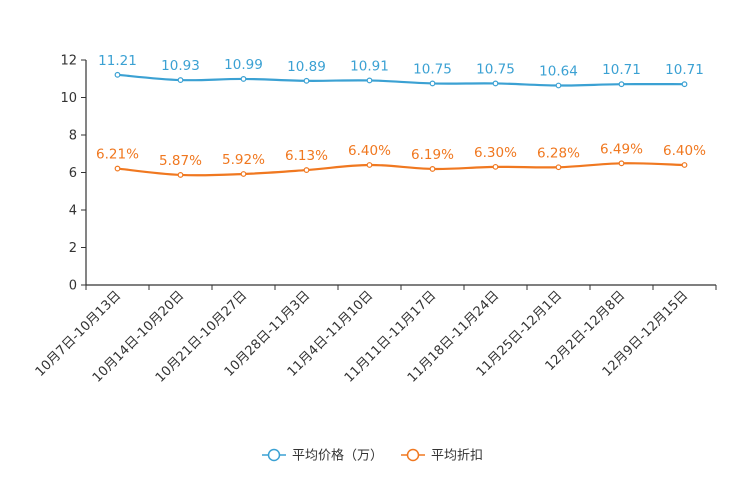  I want to click on data-label: 6.30%, so click(495, 153).